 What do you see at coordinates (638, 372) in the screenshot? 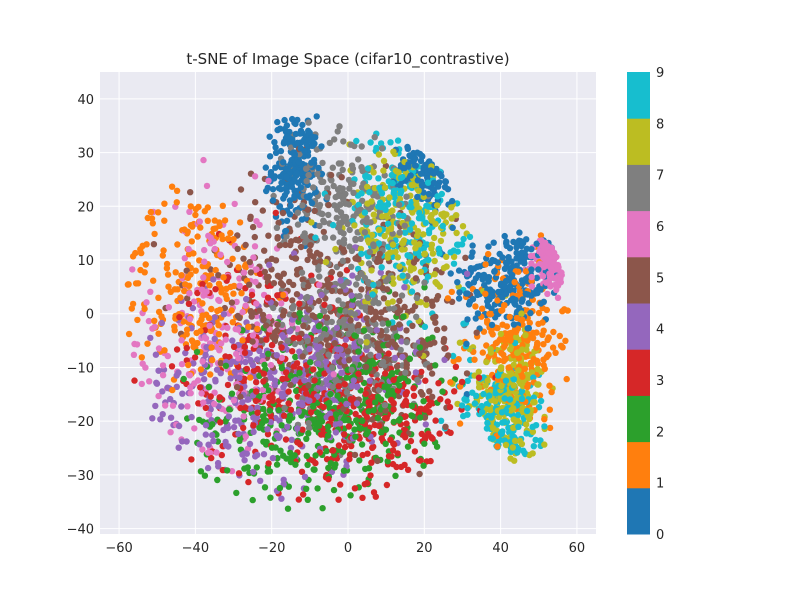
I see `colorbar-segment` at bounding box center [638, 372].